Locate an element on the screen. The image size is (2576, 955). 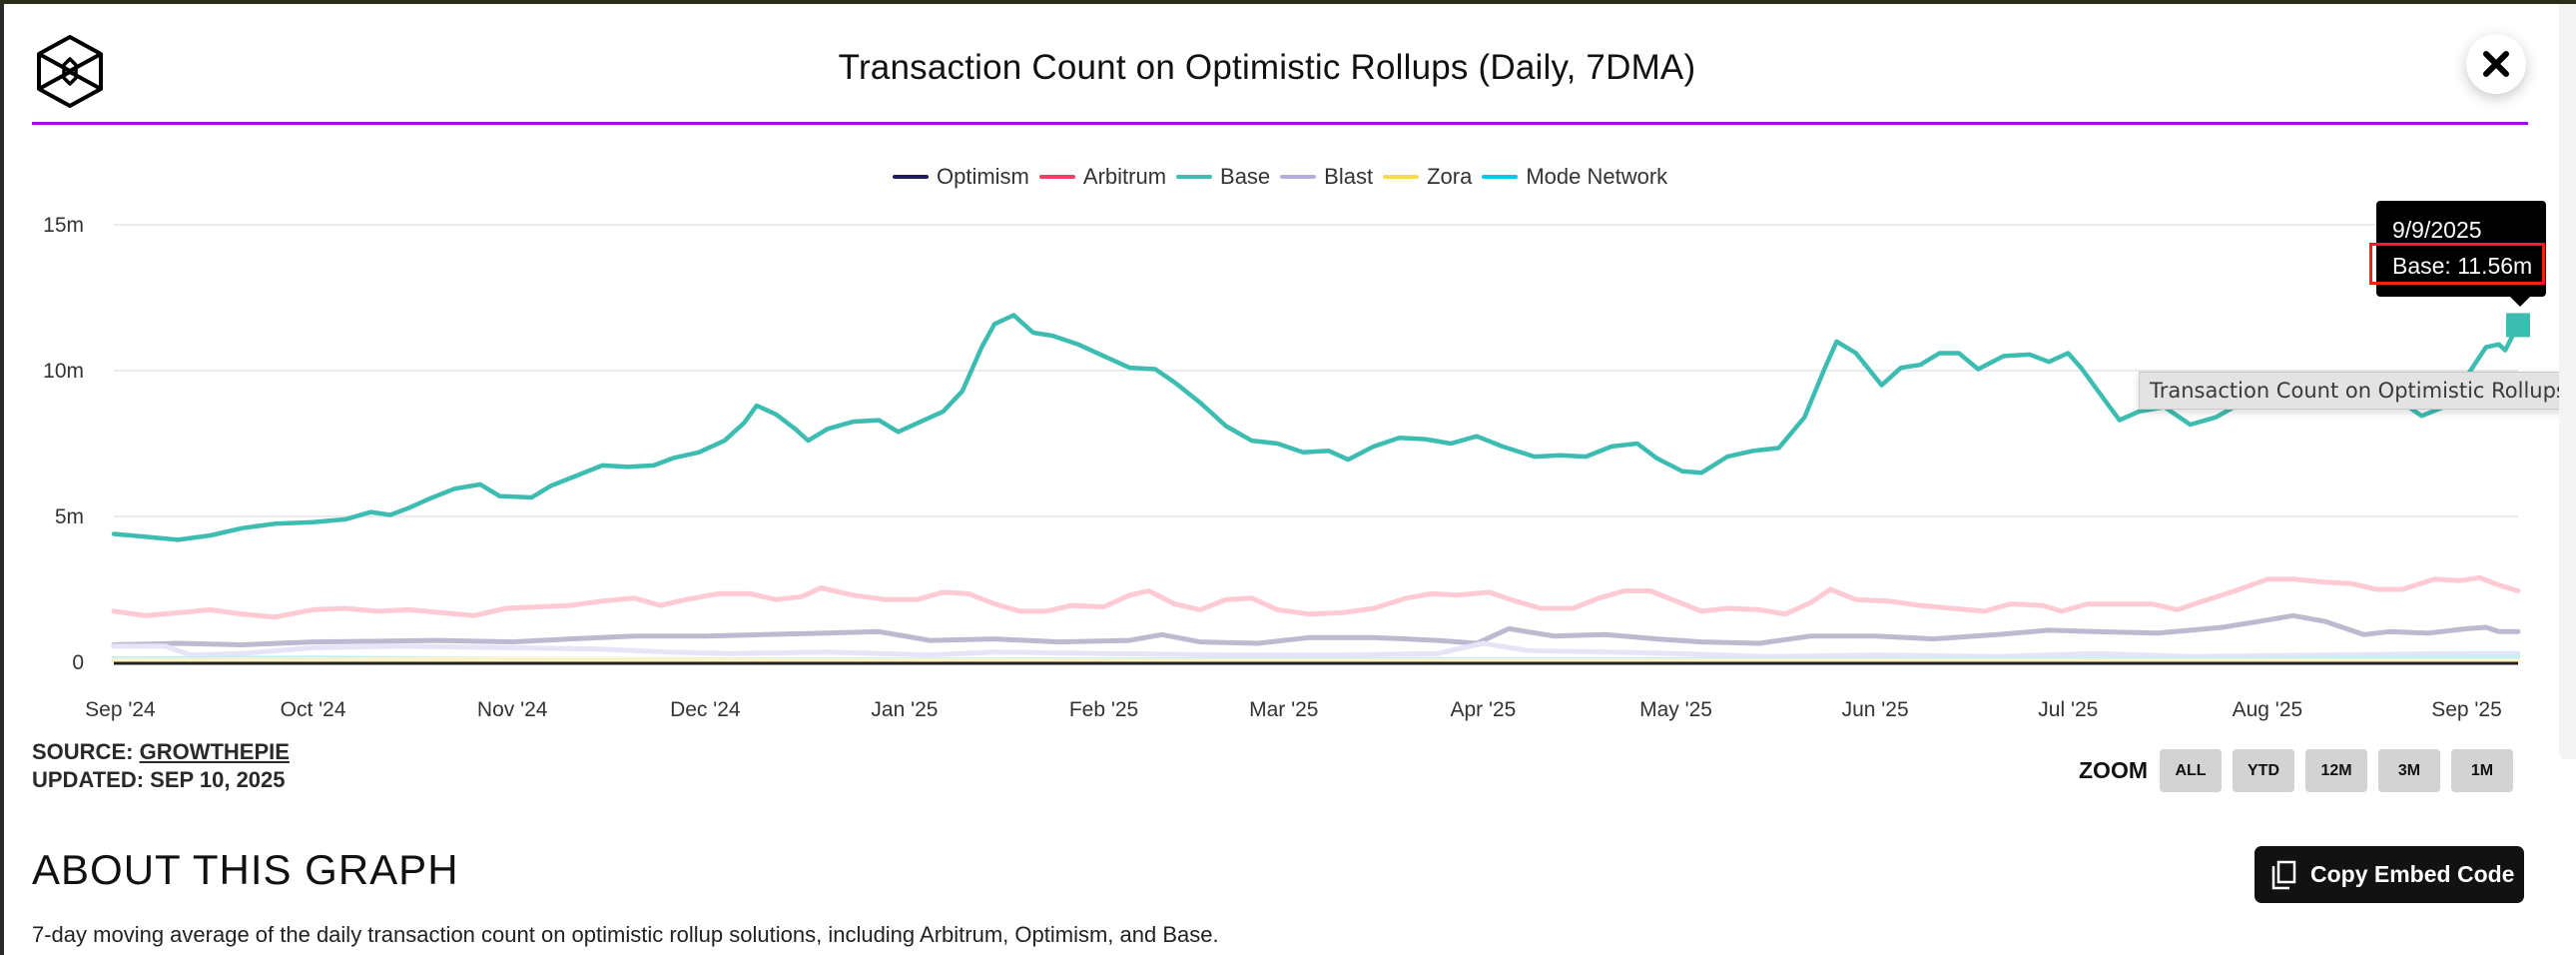
zoom-ytd-button: YTD is located at coordinates (2263, 771).